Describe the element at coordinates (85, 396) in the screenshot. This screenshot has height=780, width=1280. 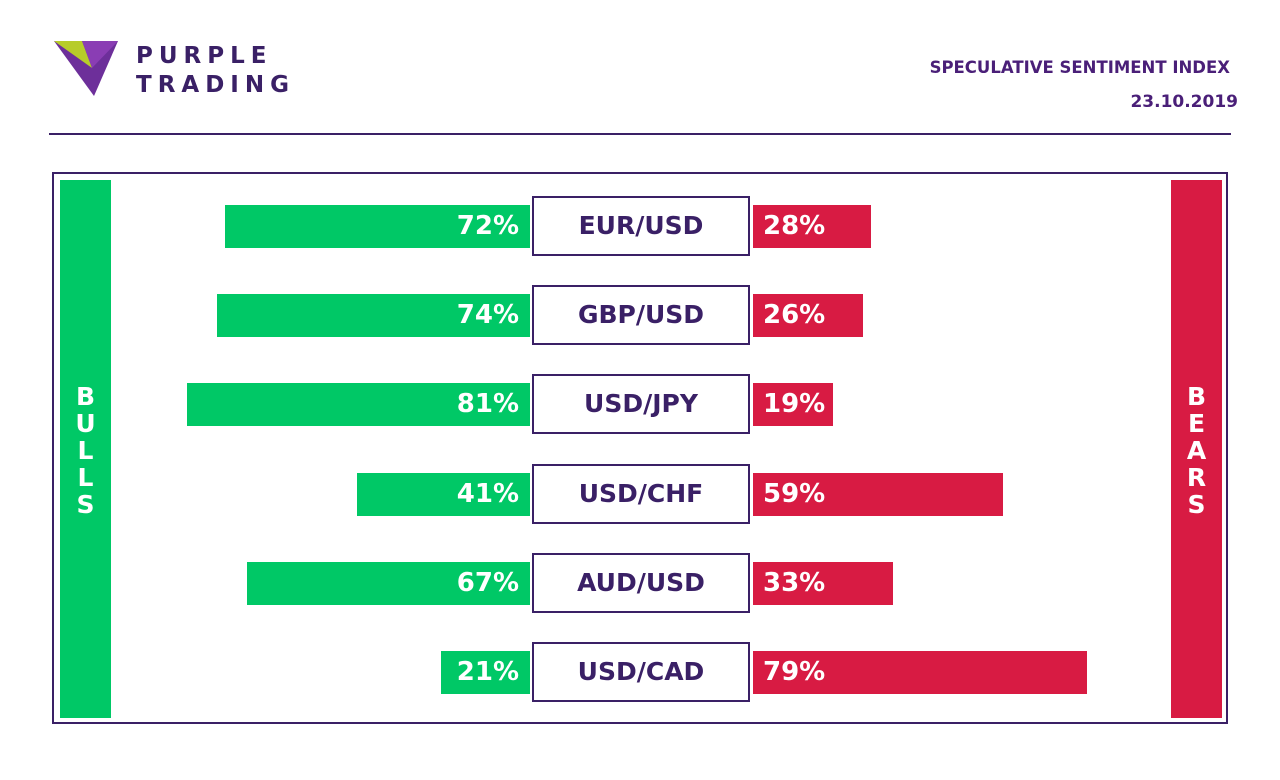
I see `bulls-letter: B` at that location.